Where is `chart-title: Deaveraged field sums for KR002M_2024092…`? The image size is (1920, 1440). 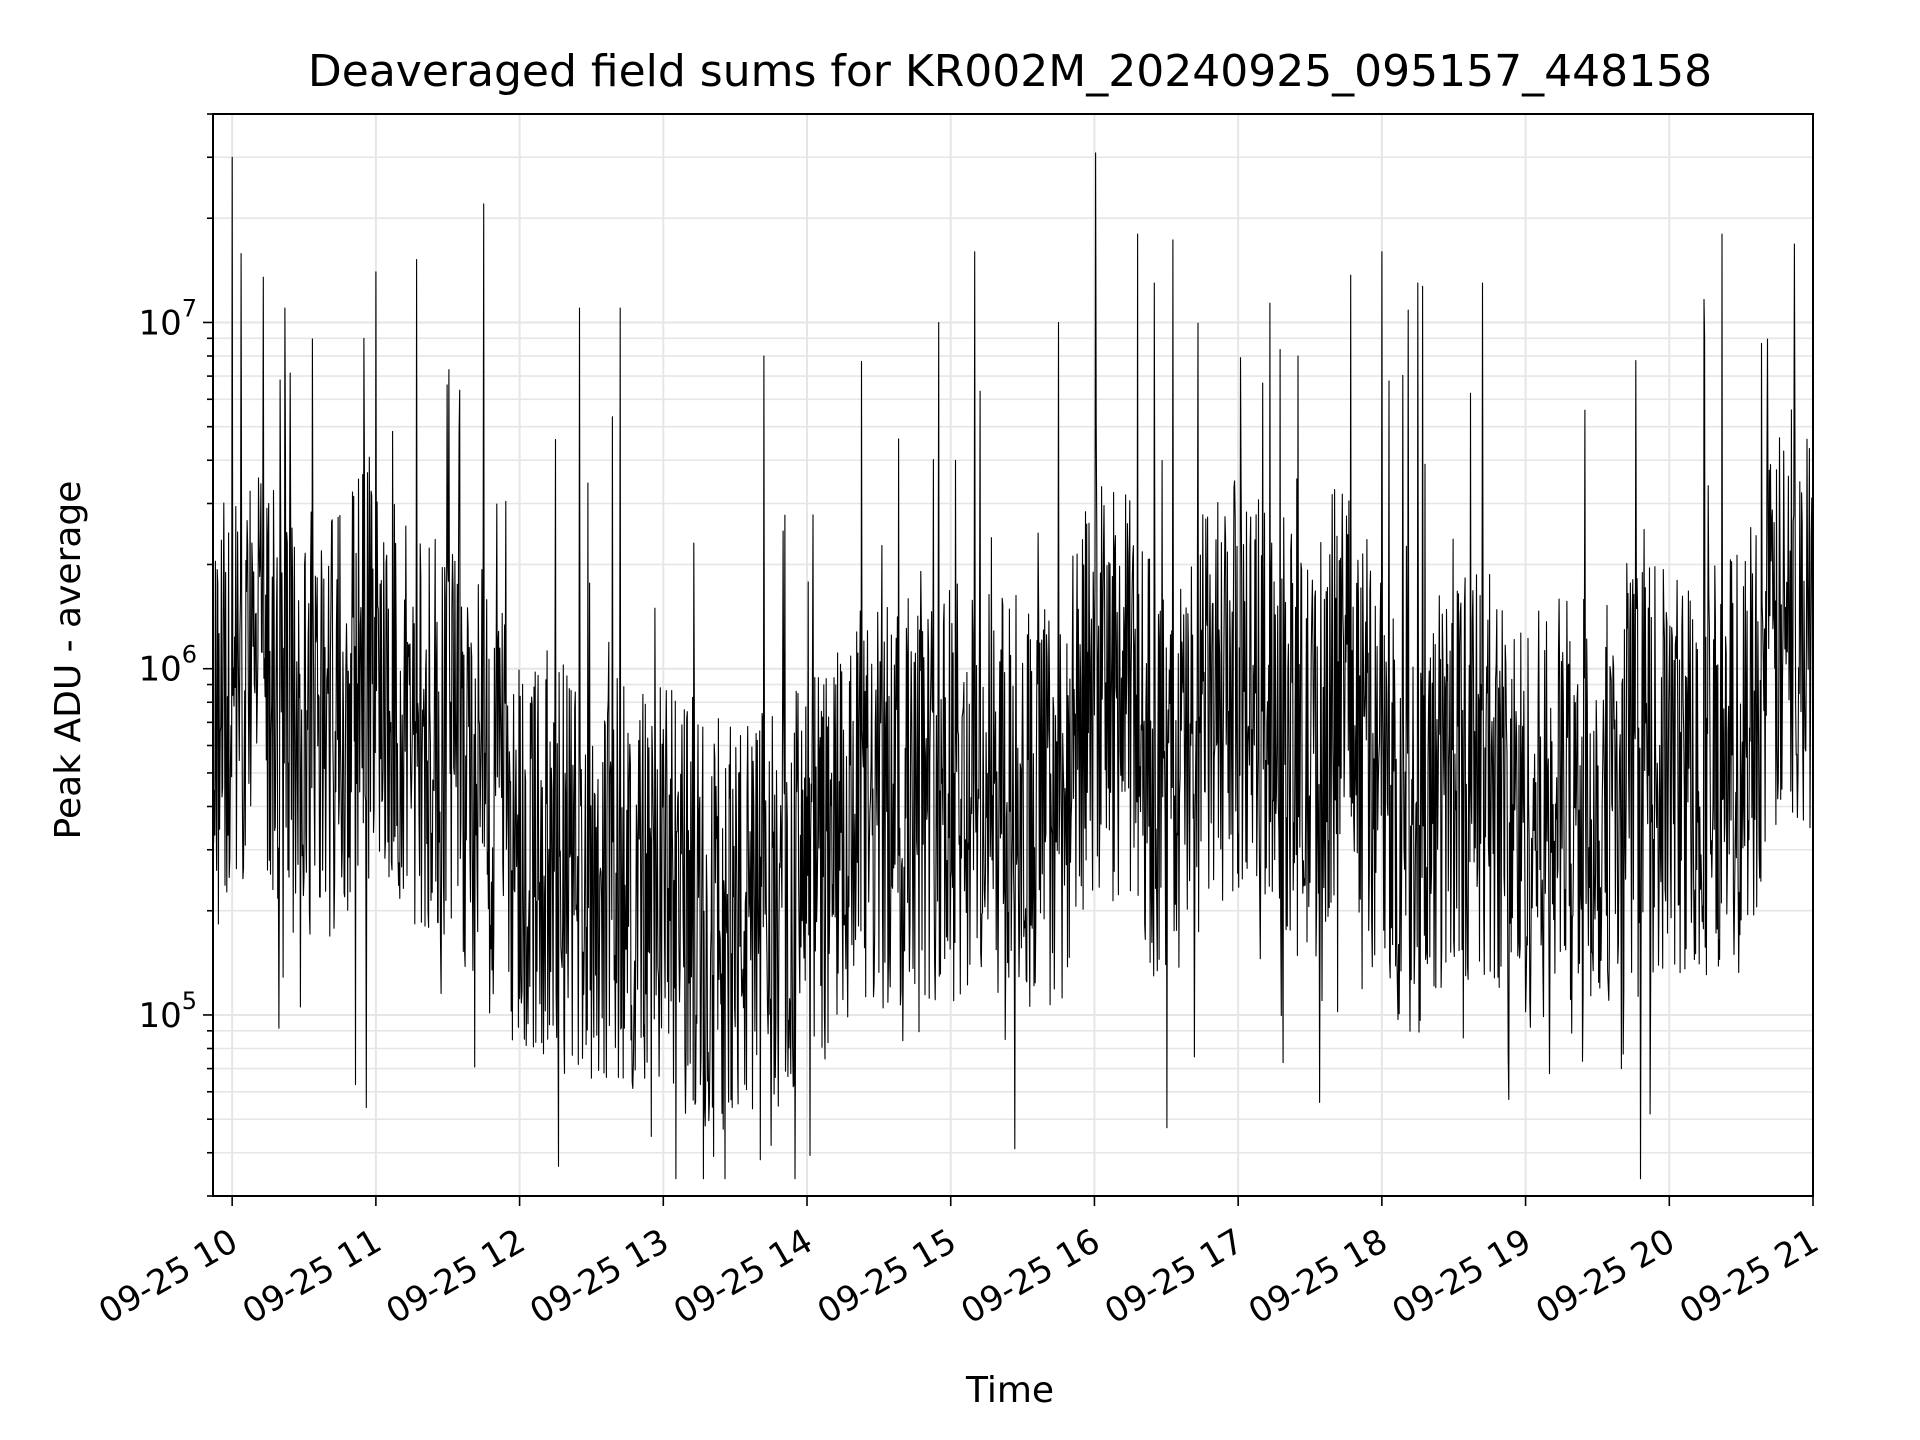 chart-title: Deaveraged field sums for KR002M_2024092… is located at coordinates (1010, 71).